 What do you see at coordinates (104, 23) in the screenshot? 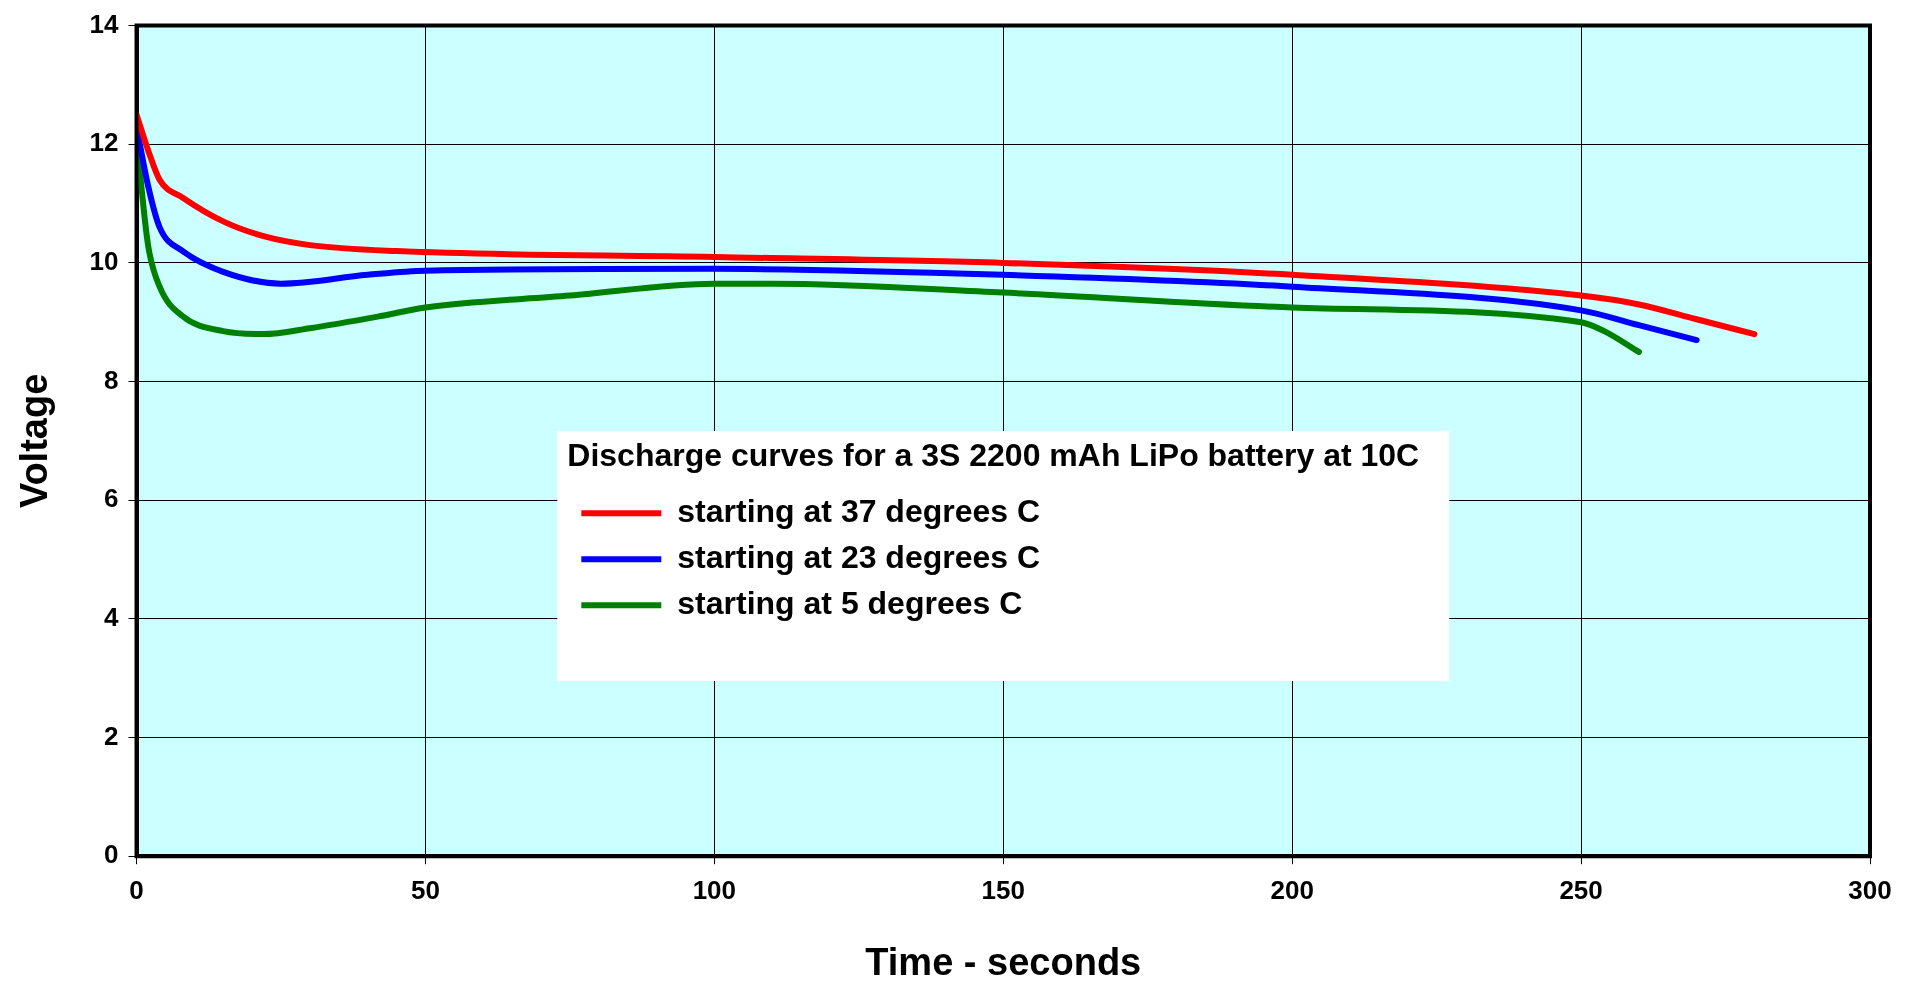
I see `y-tick-label: 14` at bounding box center [104, 23].